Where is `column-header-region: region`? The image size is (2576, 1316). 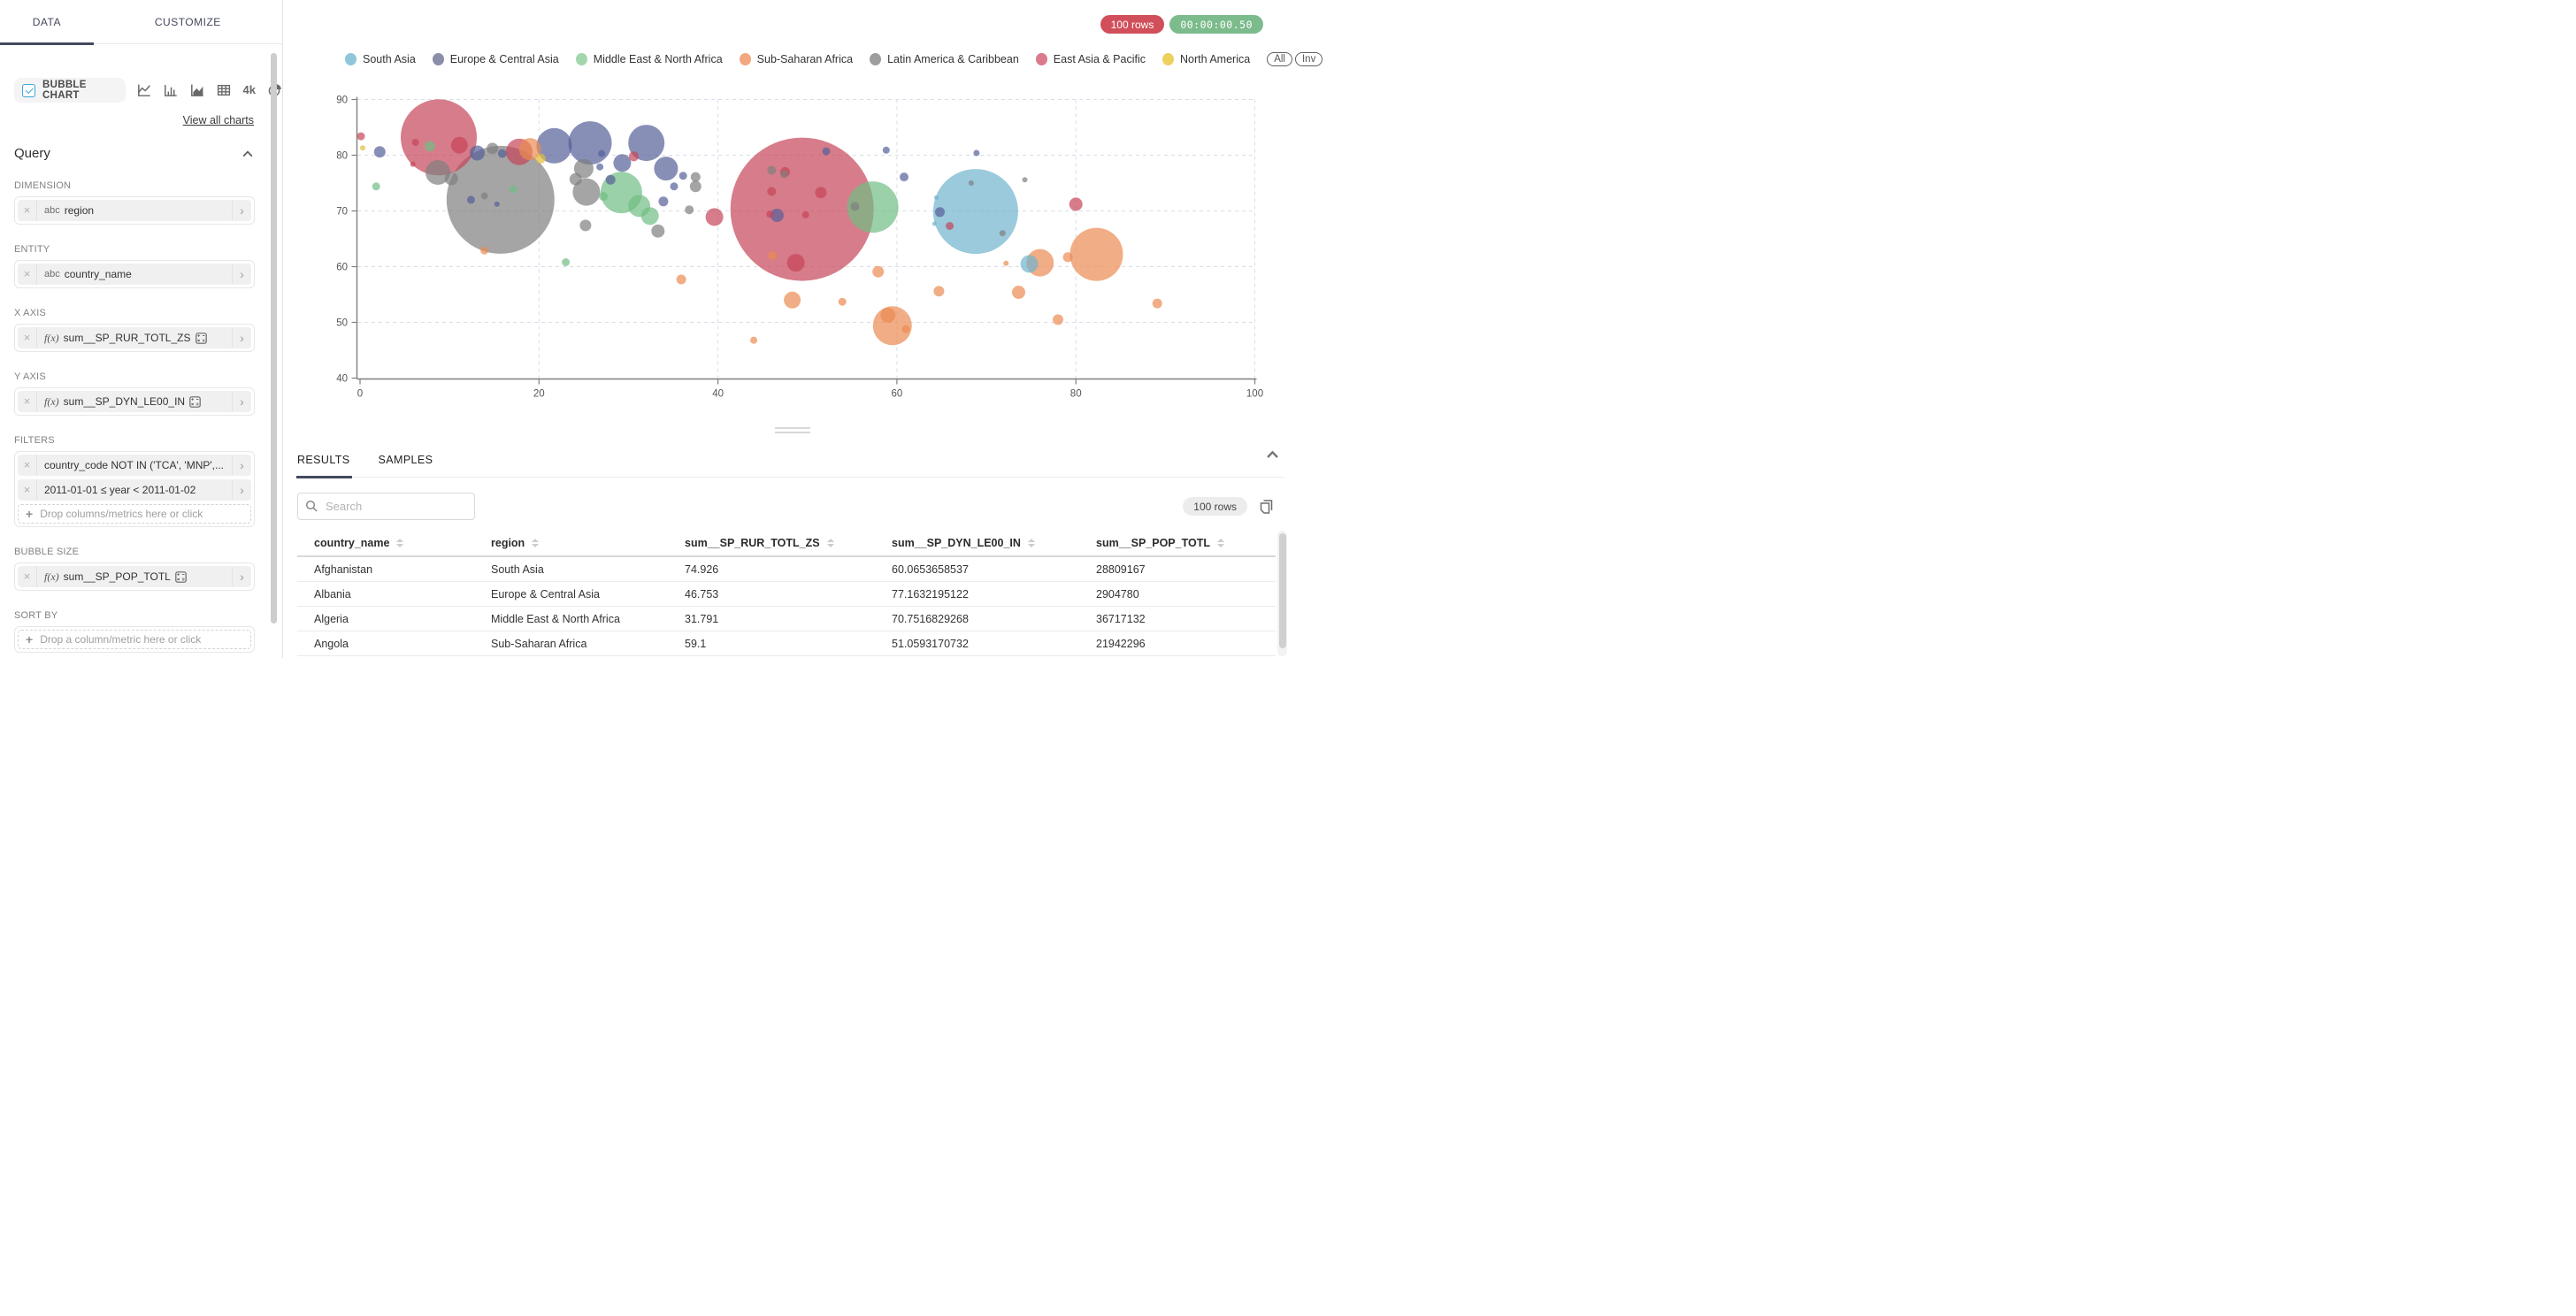
column-header-region: region is located at coordinates (588, 543).